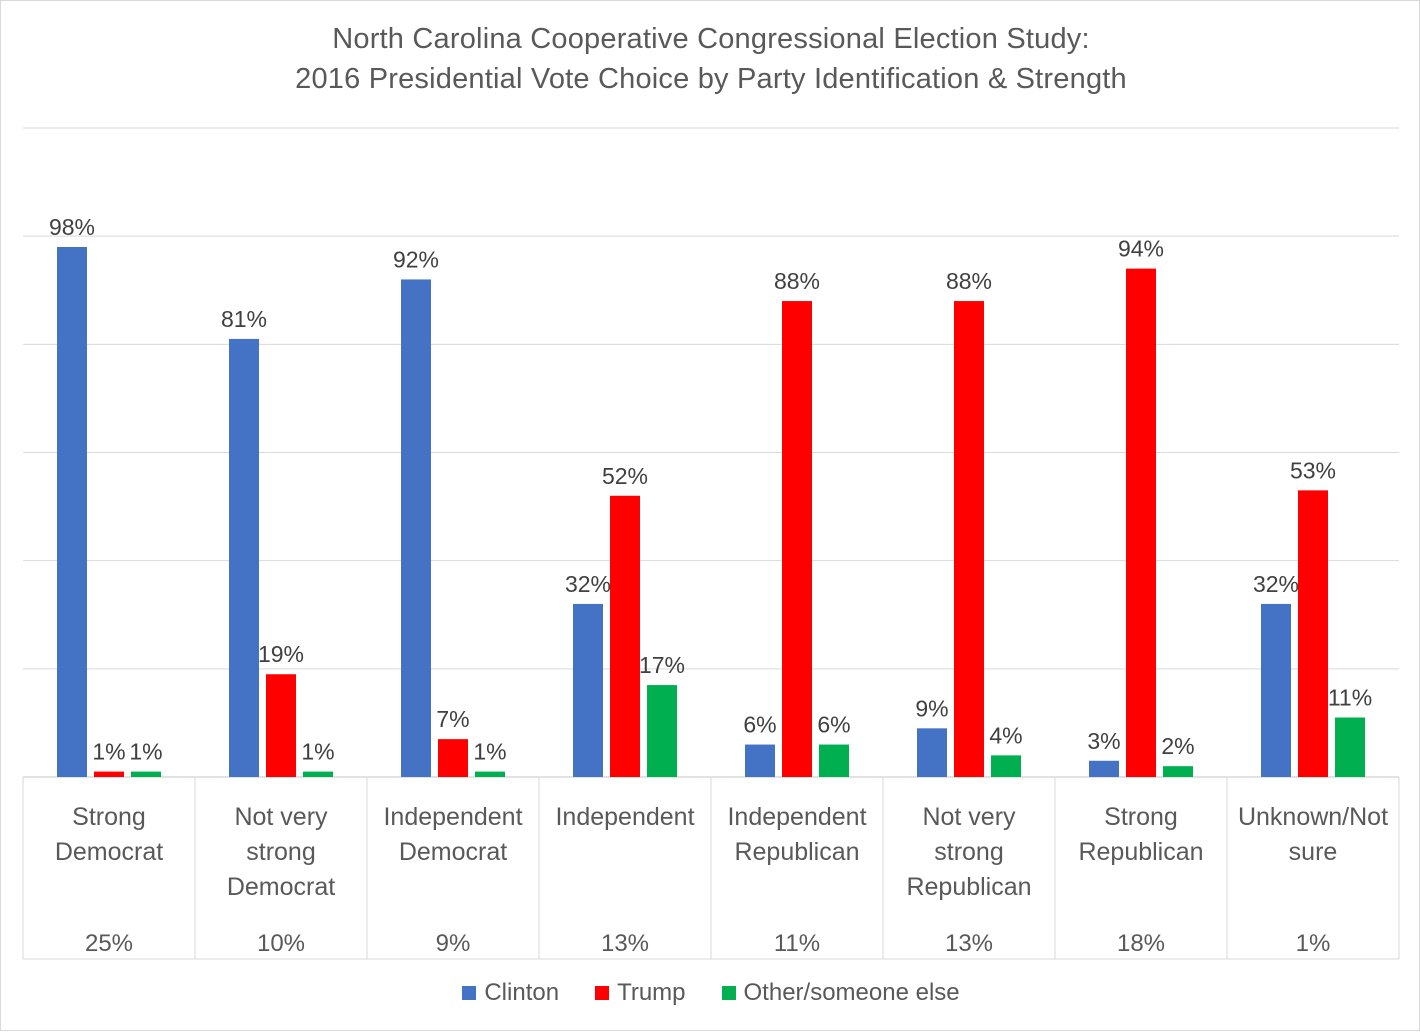  Describe the element at coordinates (469, 993) in the screenshot. I see `legend-swatch-clinton` at that location.